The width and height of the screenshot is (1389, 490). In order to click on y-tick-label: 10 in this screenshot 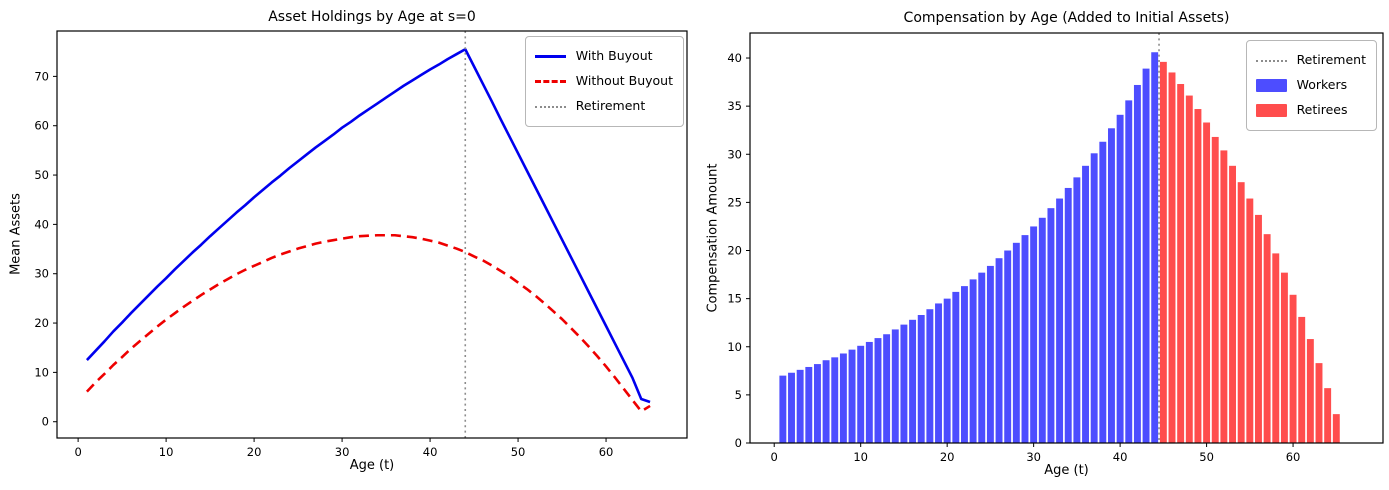, I will do `click(41, 372)`.